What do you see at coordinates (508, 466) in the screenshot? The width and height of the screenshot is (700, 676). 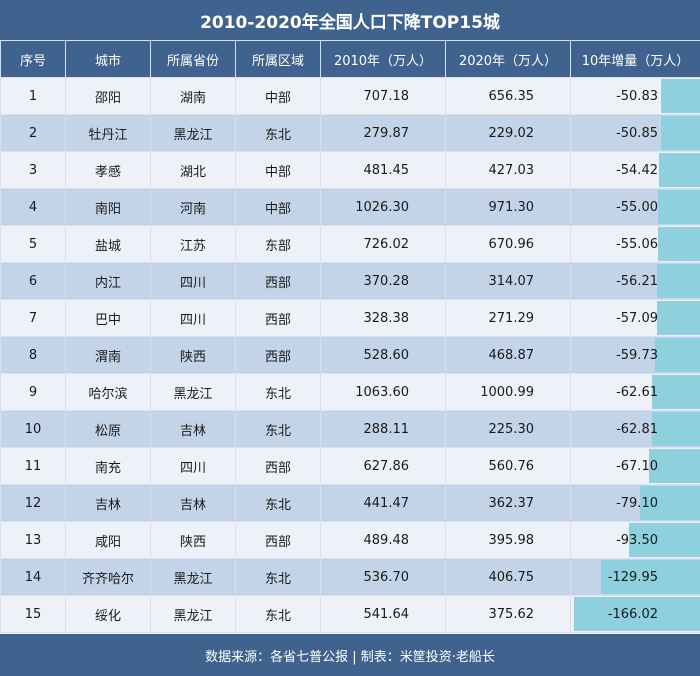 I see `cell-pop2020: 560.76` at bounding box center [508, 466].